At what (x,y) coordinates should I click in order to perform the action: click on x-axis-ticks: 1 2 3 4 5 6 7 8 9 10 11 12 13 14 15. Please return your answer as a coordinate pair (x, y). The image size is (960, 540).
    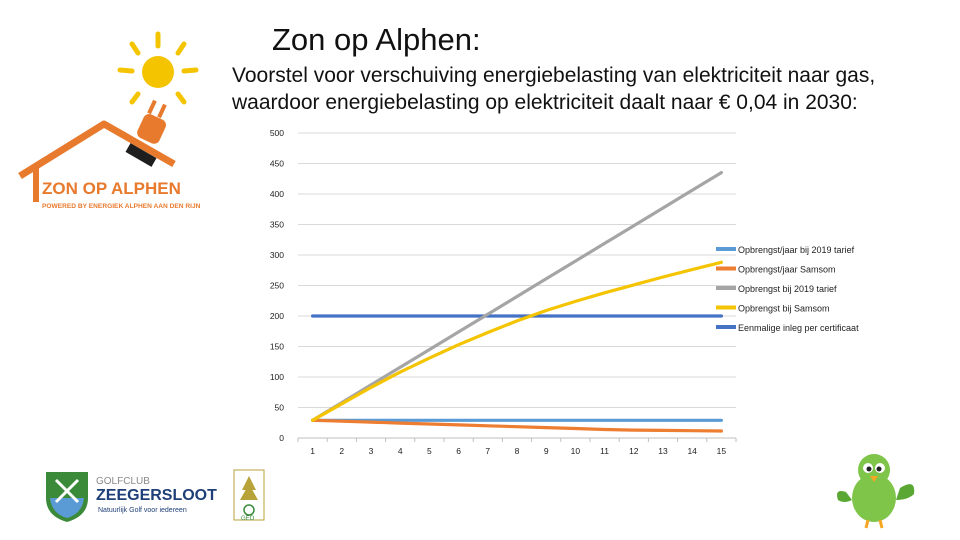
    Looking at the image, I should click on (517, 447).